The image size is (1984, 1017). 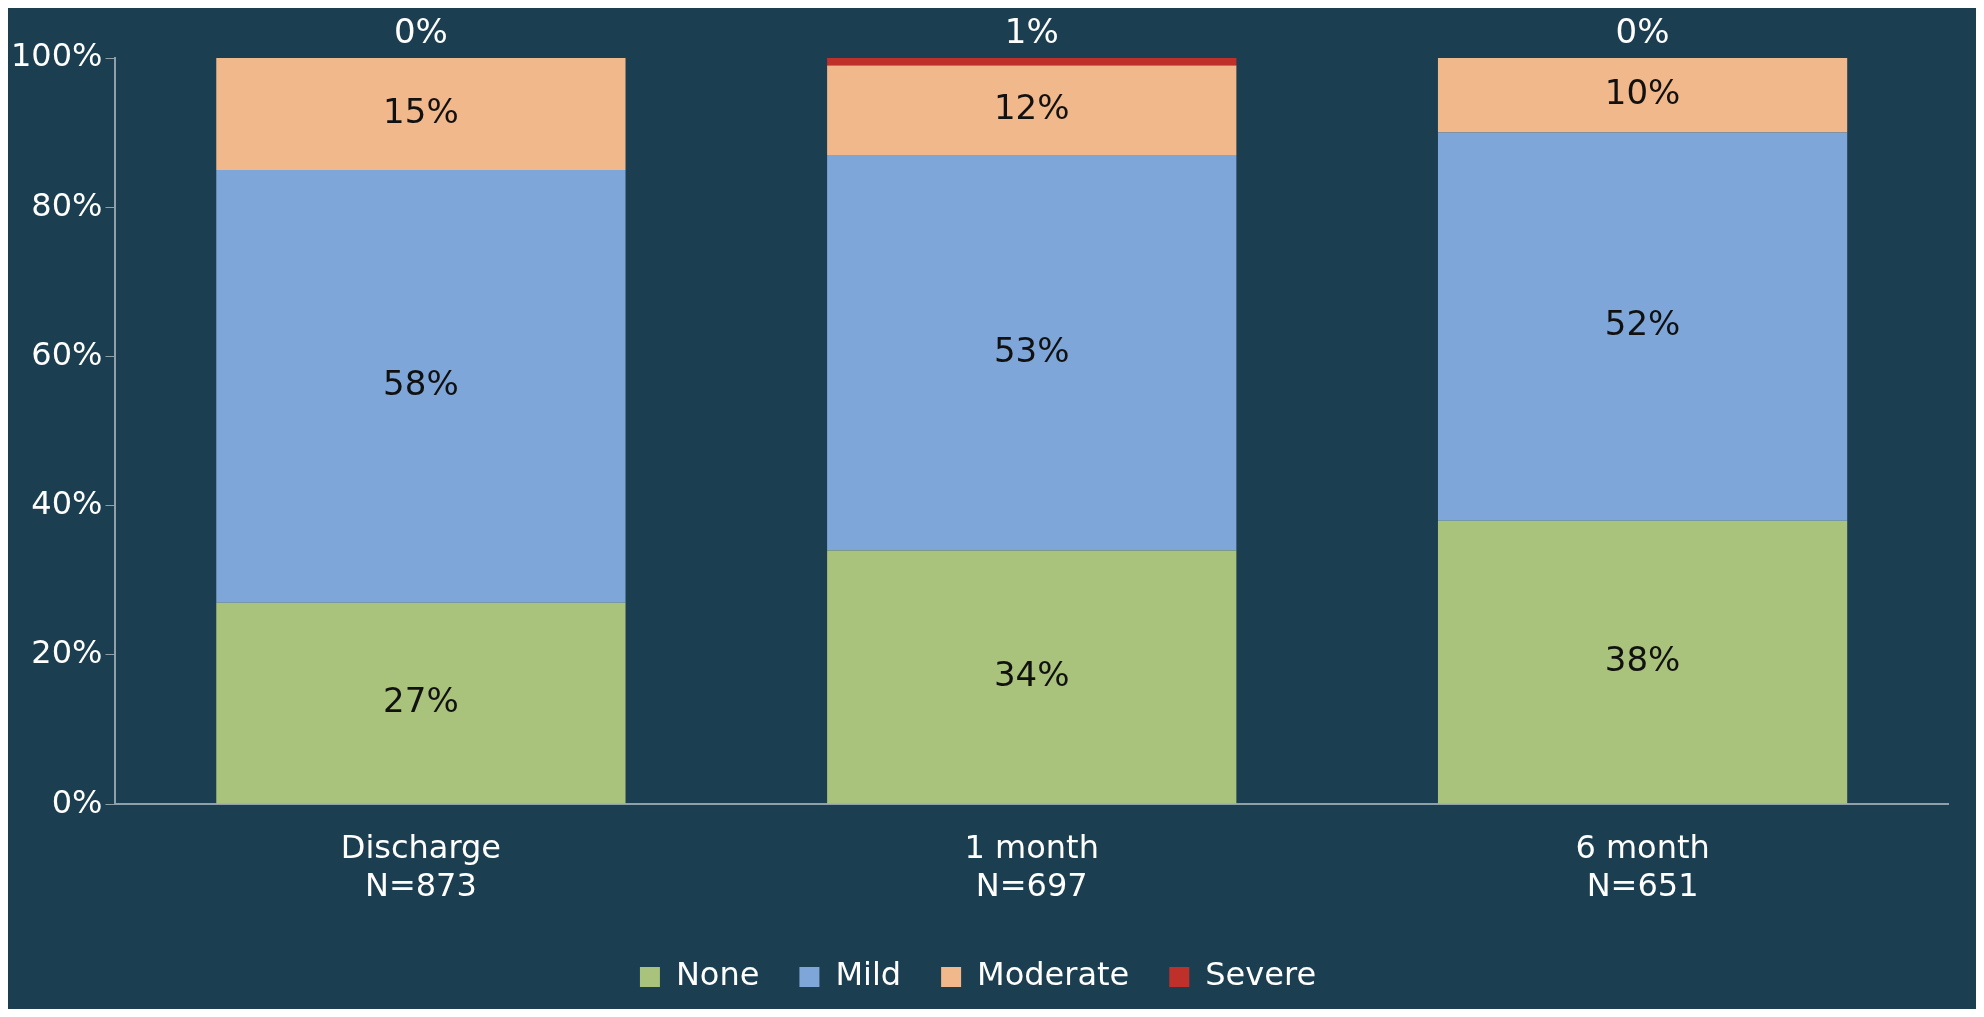 I want to click on data-label: 15%, so click(x=421, y=110).